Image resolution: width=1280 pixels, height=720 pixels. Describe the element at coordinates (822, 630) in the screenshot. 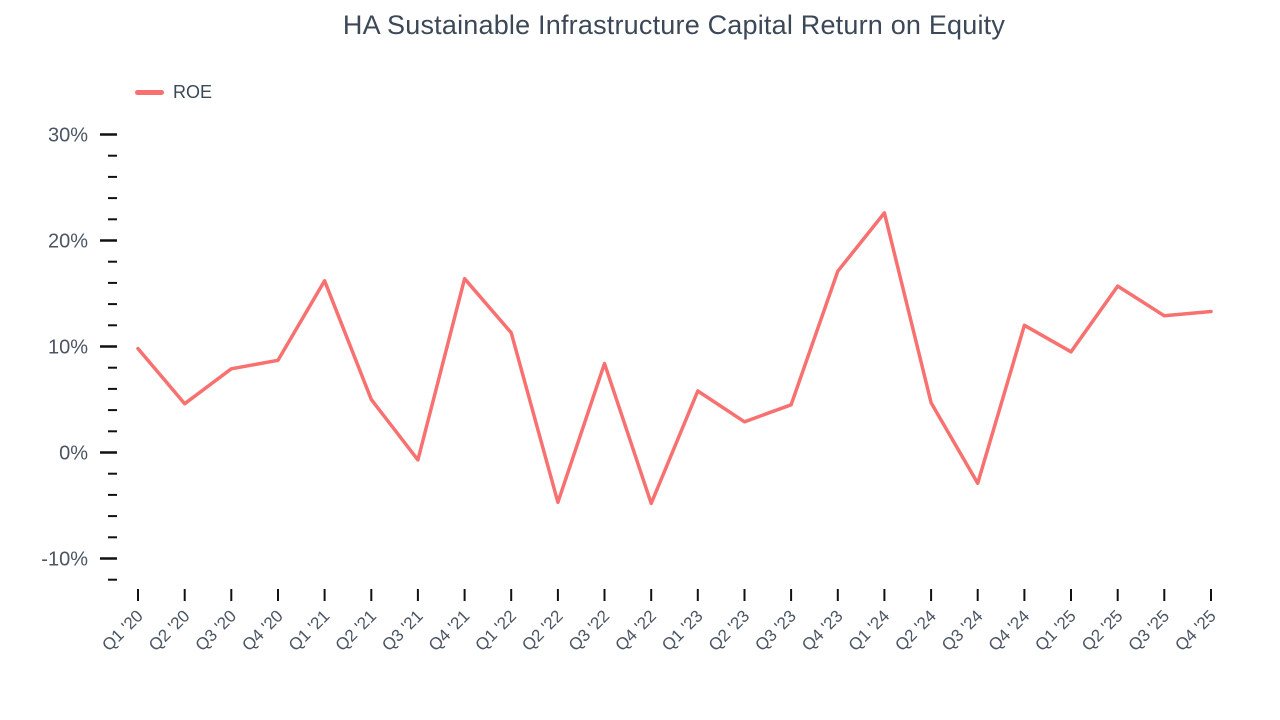

I see `x-axis-tick-label: Q4 '23` at that location.